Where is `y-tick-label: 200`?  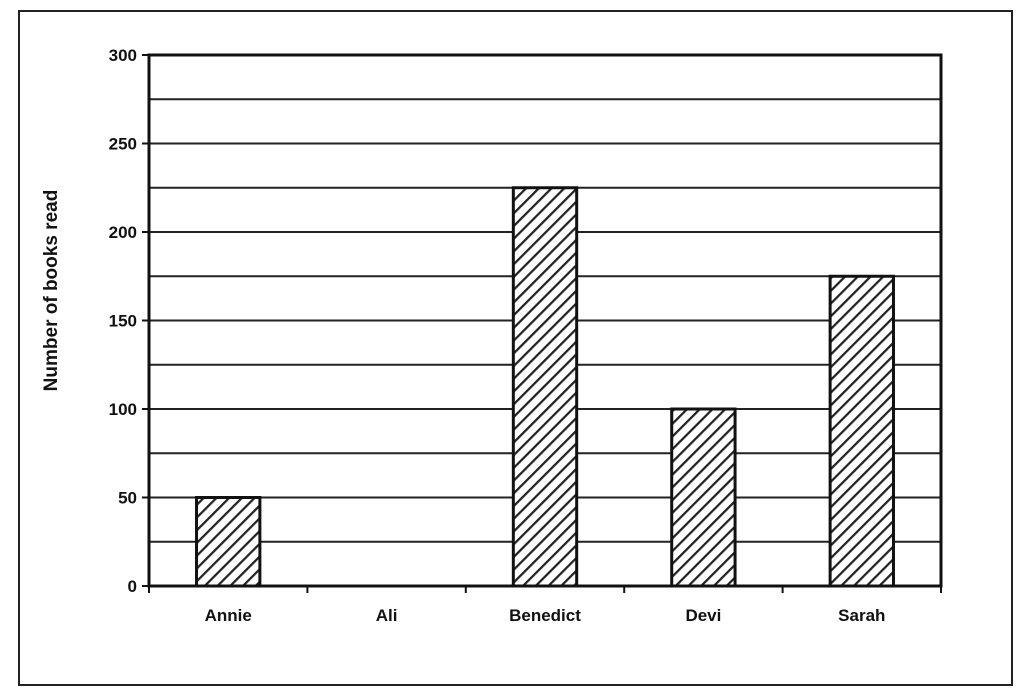
y-tick-label: 200 is located at coordinates (123, 232).